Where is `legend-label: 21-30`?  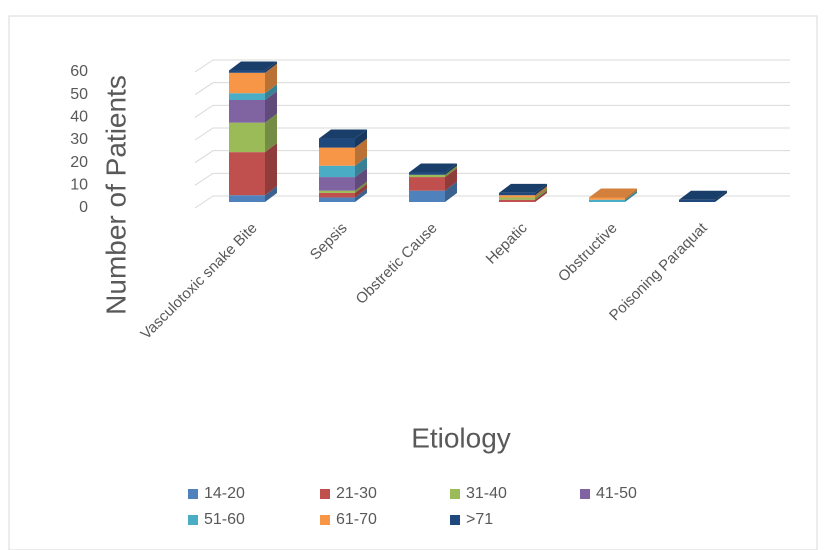 legend-label: 21-30 is located at coordinates (356, 493).